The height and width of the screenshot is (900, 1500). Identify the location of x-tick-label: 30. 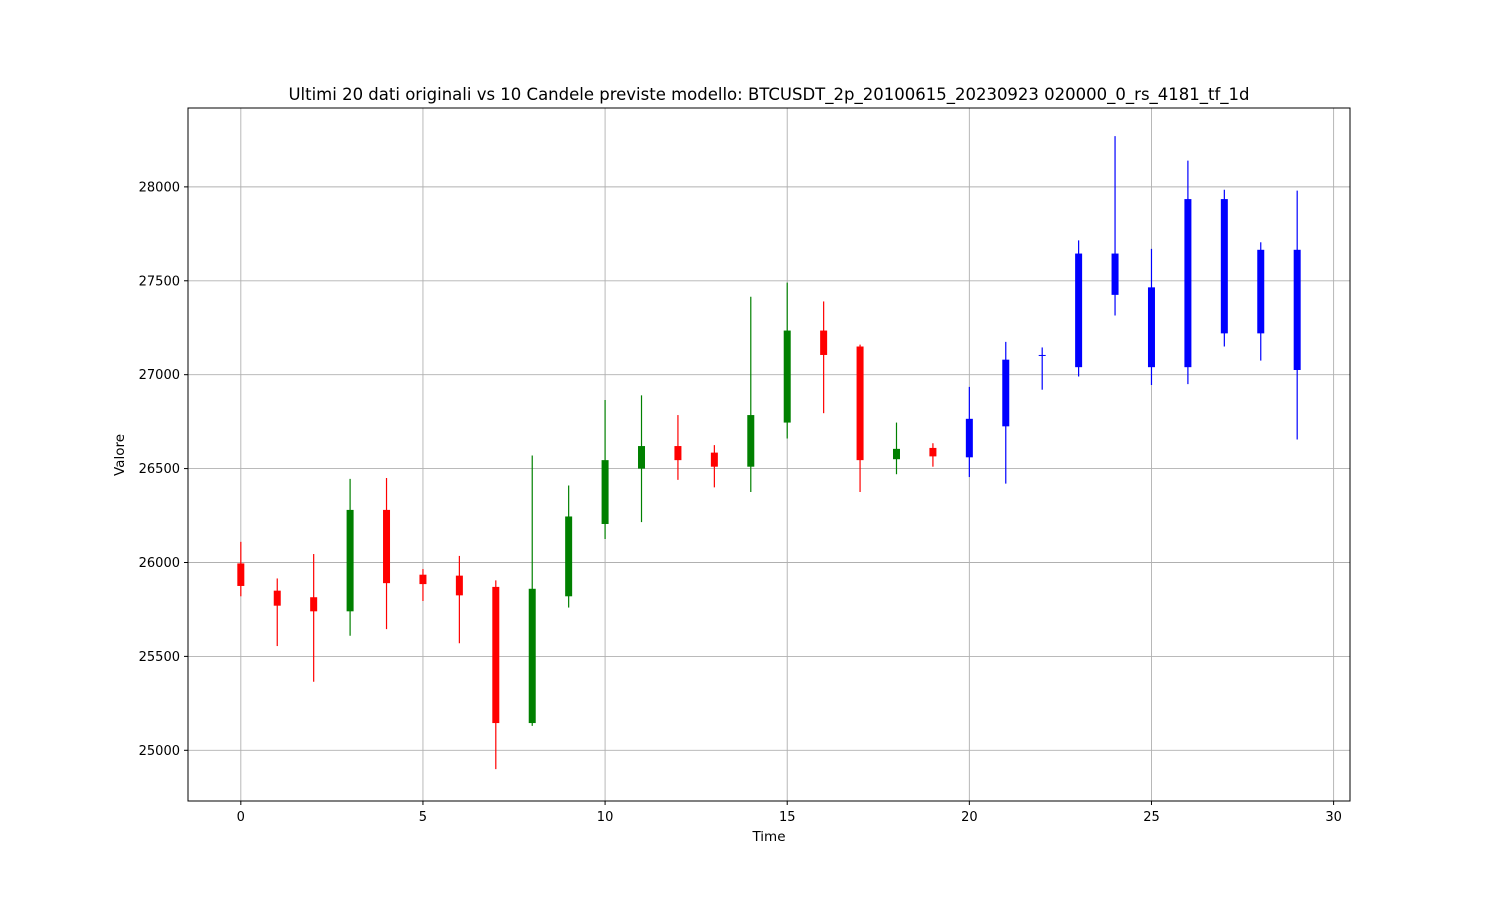
(1333, 817).